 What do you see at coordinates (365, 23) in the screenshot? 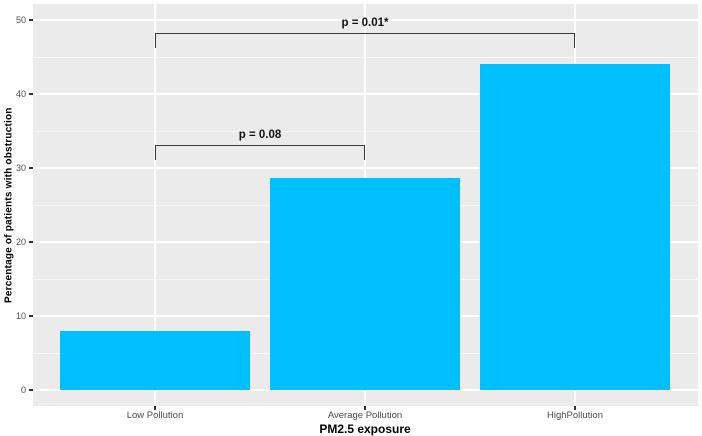
I see `significance-label: p = 0.01*` at bounding box center [365, 23].